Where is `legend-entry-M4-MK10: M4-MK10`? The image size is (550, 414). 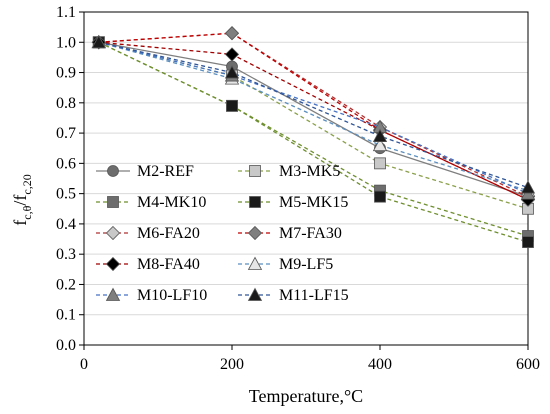 legend-entry-M4-MK10: M4-MK10 is located at coordinates (151, 202).